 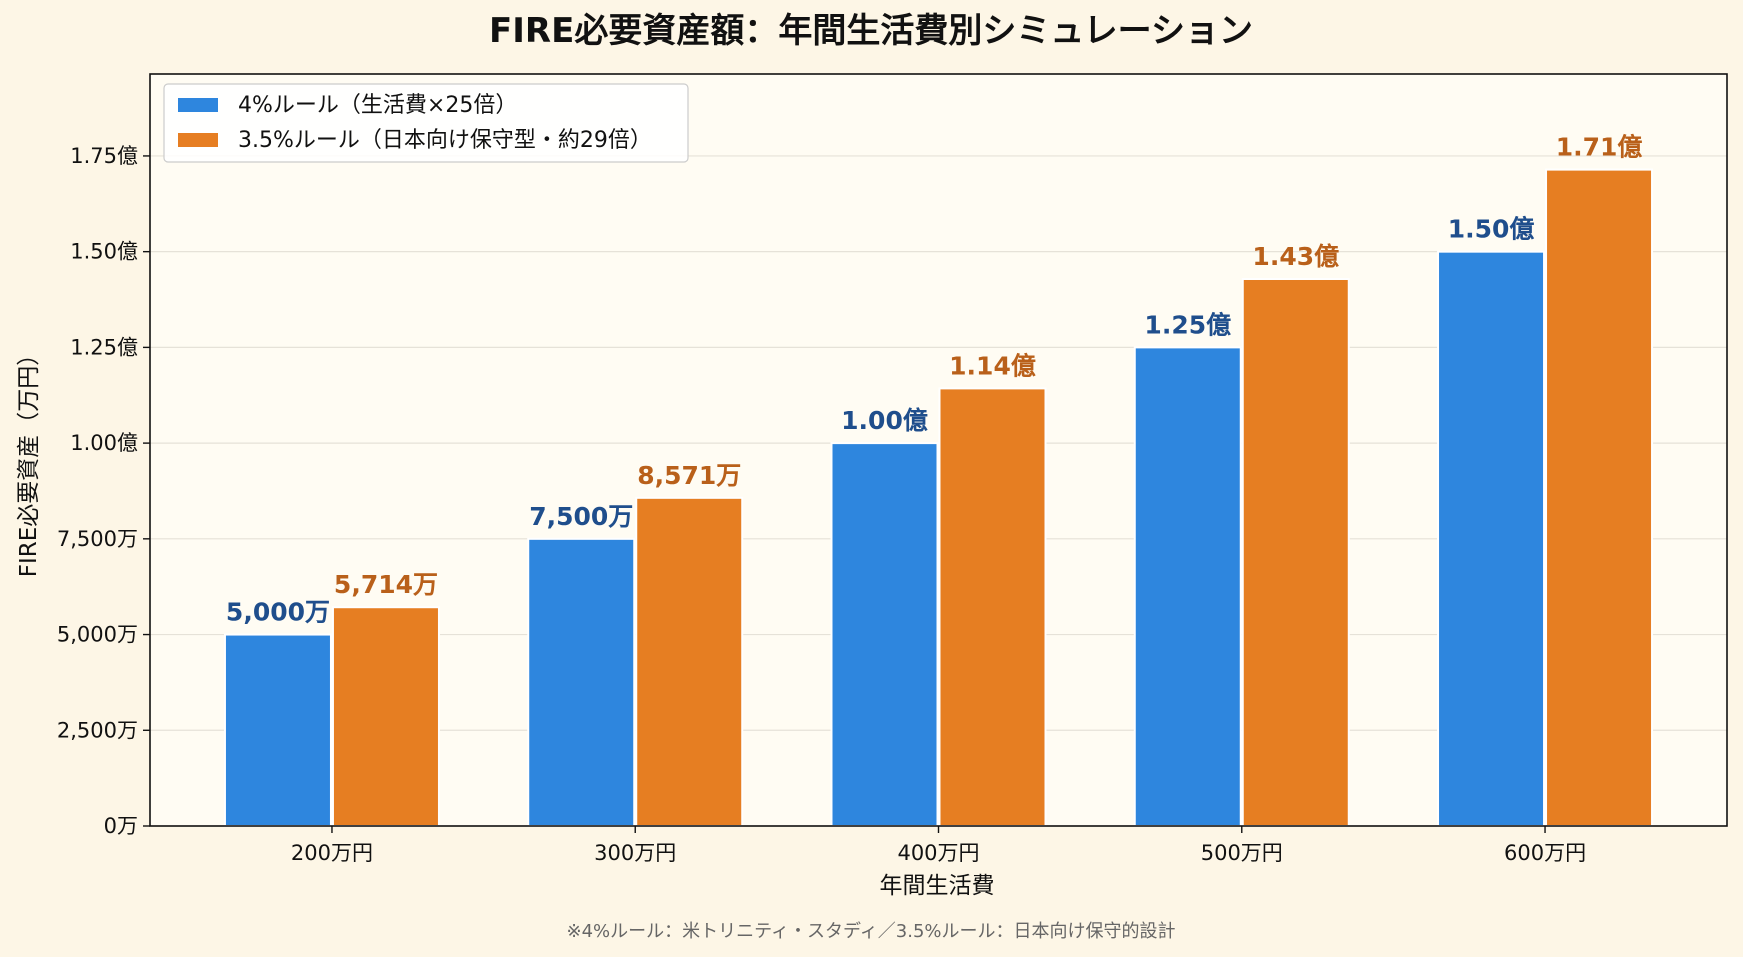 What do you see at coordinates (884, 420) in the screenshot?
I see `bar-value-label: 1.00億` at bounding box center [884, 420].